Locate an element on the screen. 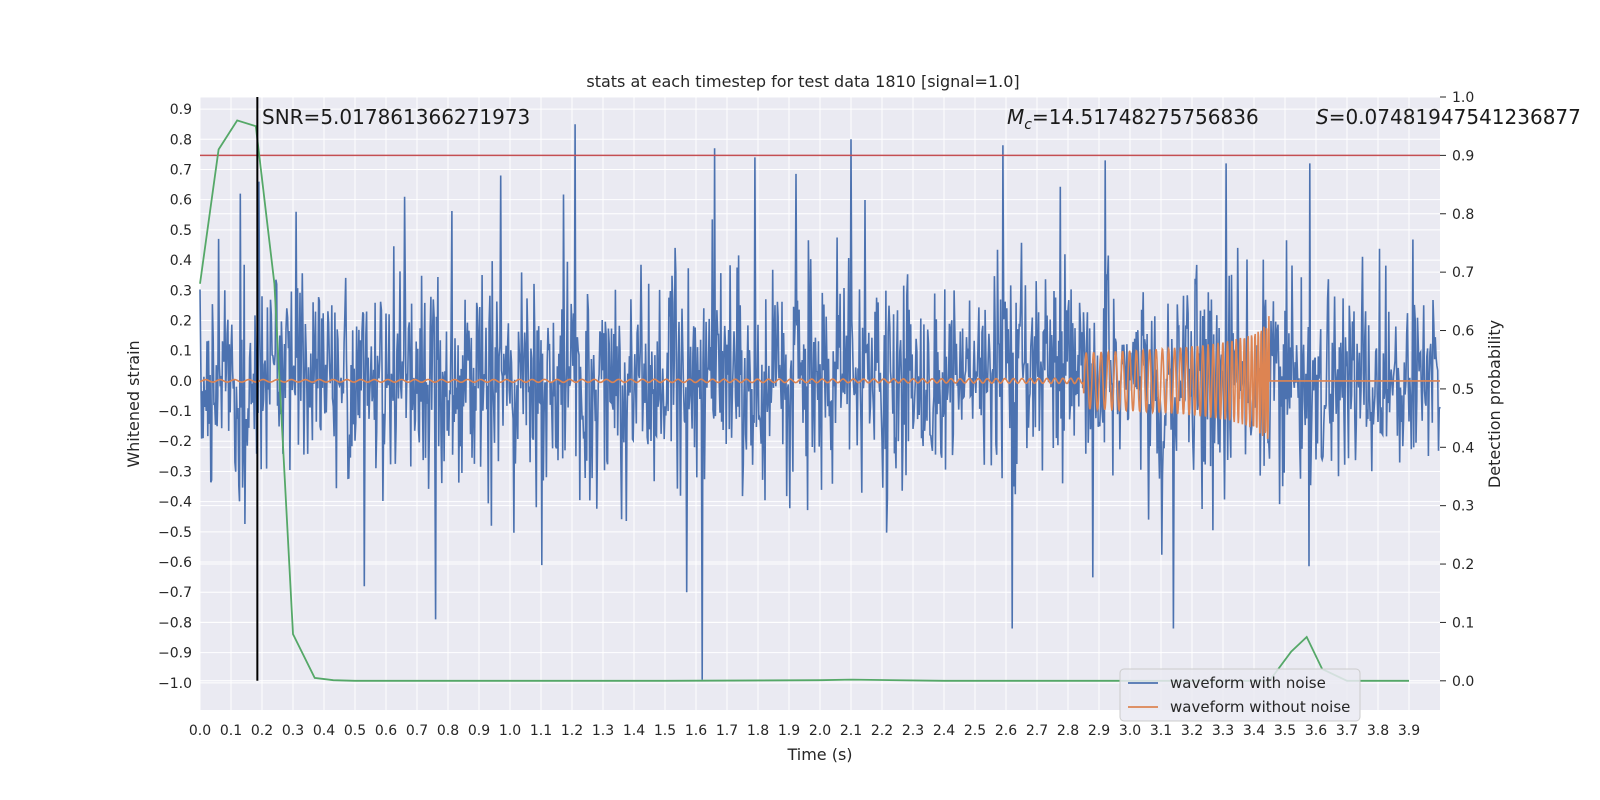 Image resolution: width=1600 pixels, height=800 pixels. x-axis-label: Time (s) is located at coordinates (819, 754).